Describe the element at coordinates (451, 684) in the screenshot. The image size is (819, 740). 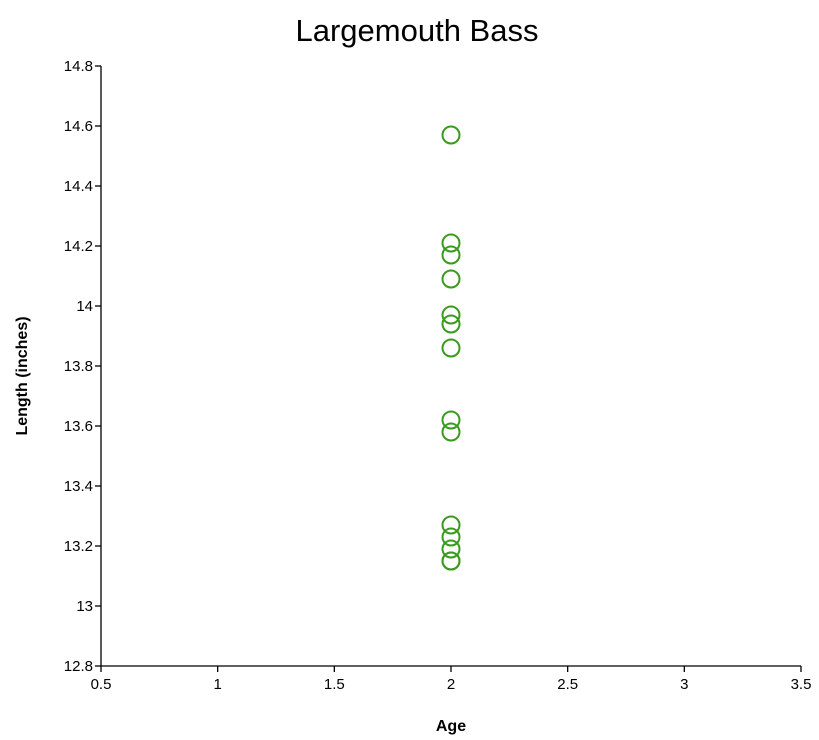
I see `x-tick-label: 2` at that location.